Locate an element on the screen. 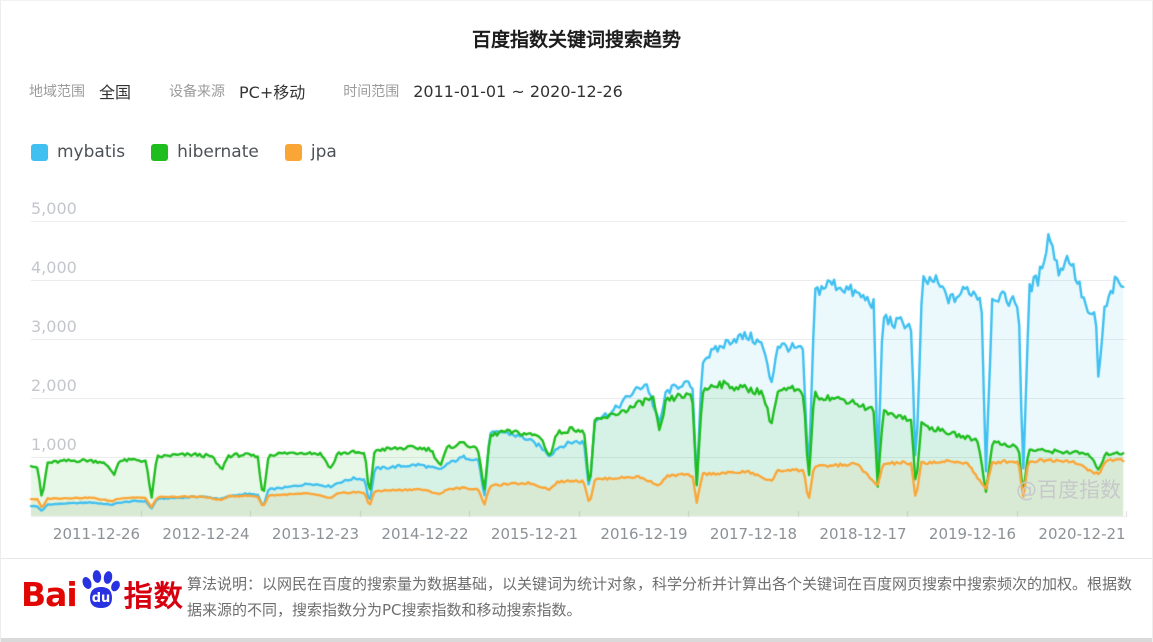  y-axis-label-2000: 2,000 is located at coordinates (54, 385).